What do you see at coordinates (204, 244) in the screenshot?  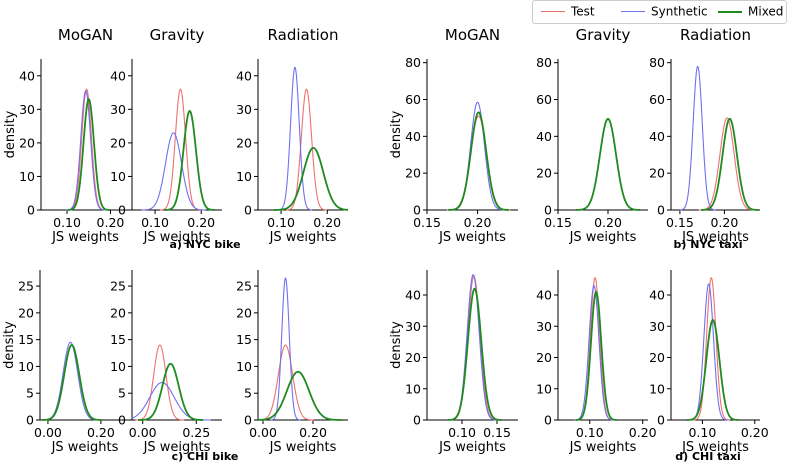 I see `panel-caption: a) NYC bike` at bounding box center [204, 244].